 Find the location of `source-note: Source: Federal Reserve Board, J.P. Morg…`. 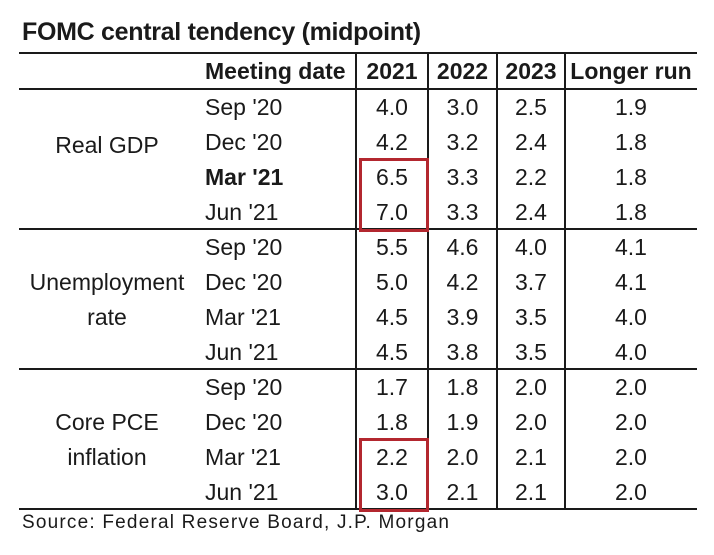

source-note: Source: Federal Reserve Board, J.P. Morg… is located at coordinates (236, 522).